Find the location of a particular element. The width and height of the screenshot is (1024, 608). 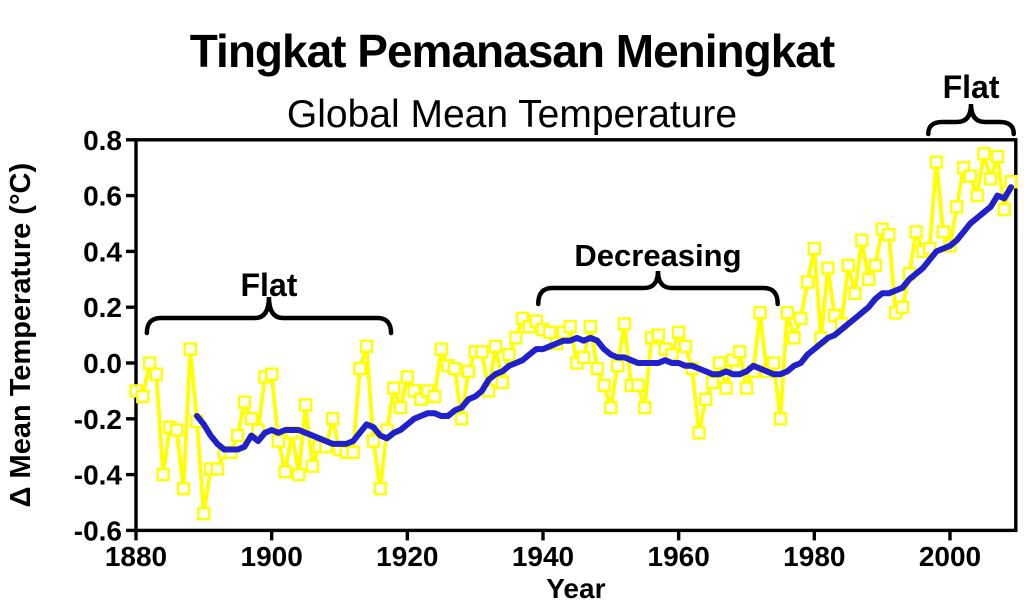

x-axis-tick-label: 2000 is located at coordinates (950, 556).